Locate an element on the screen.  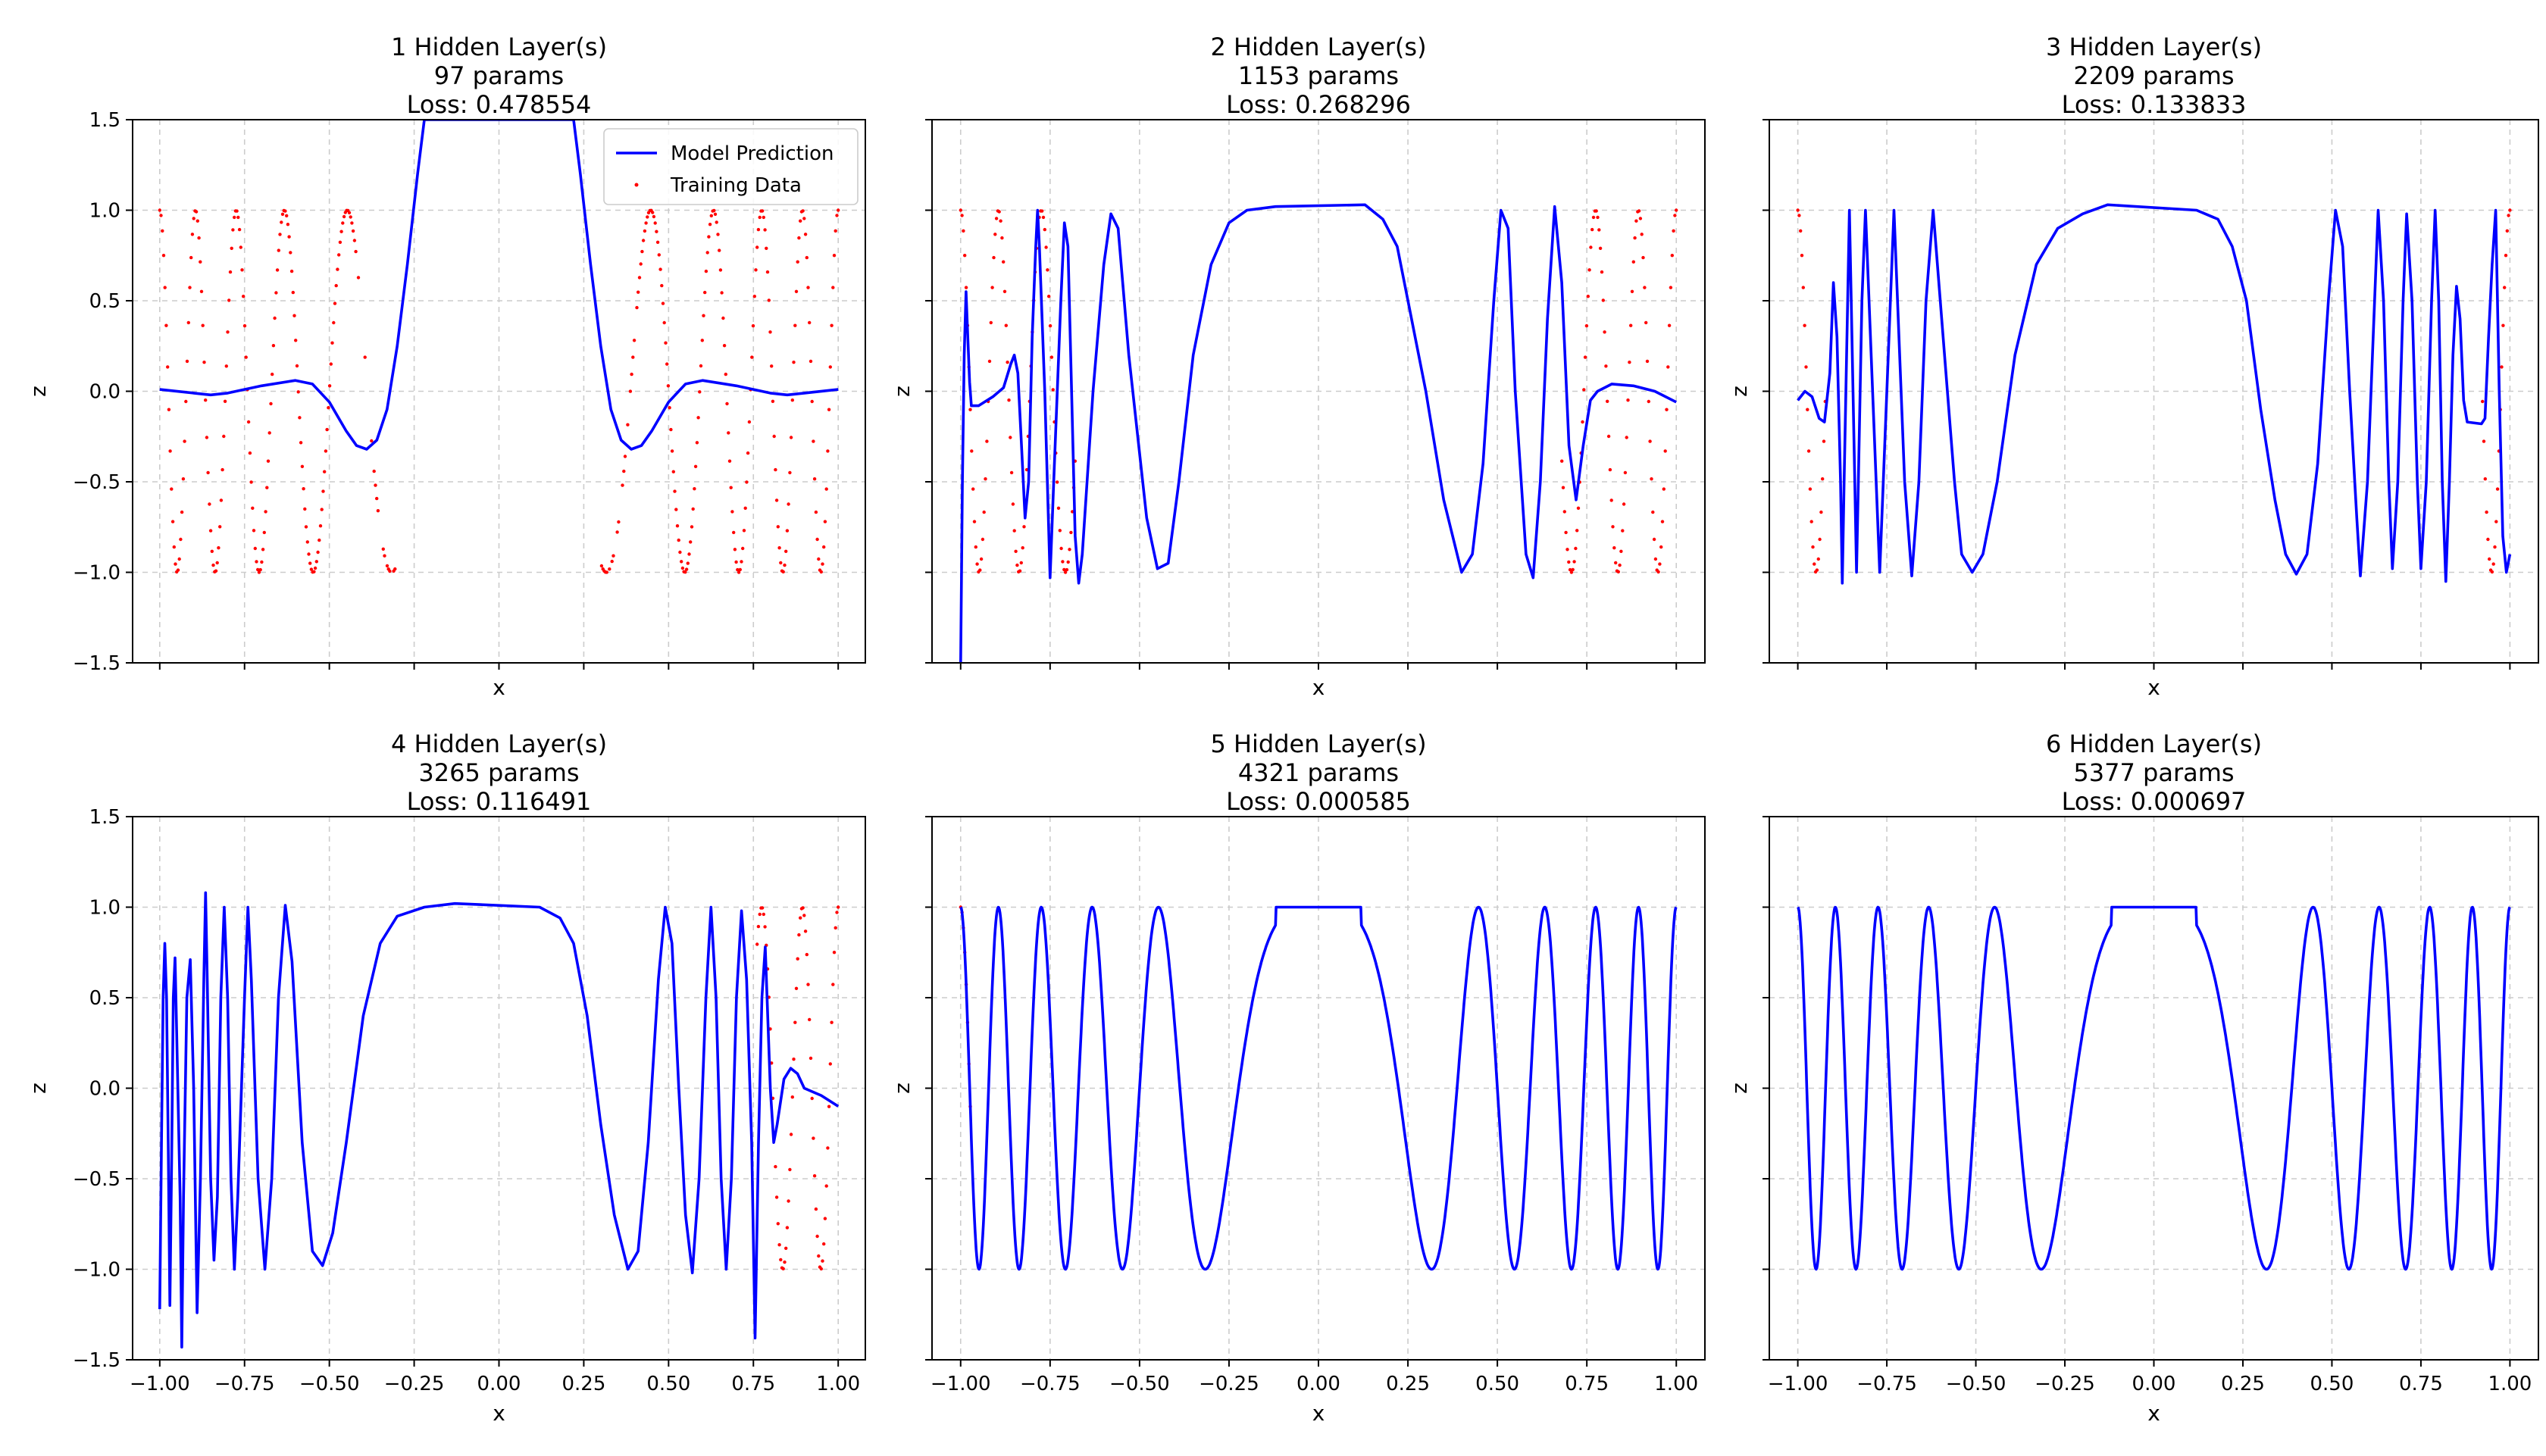
legend-dot-swatch is located at coordinates (636, 185).